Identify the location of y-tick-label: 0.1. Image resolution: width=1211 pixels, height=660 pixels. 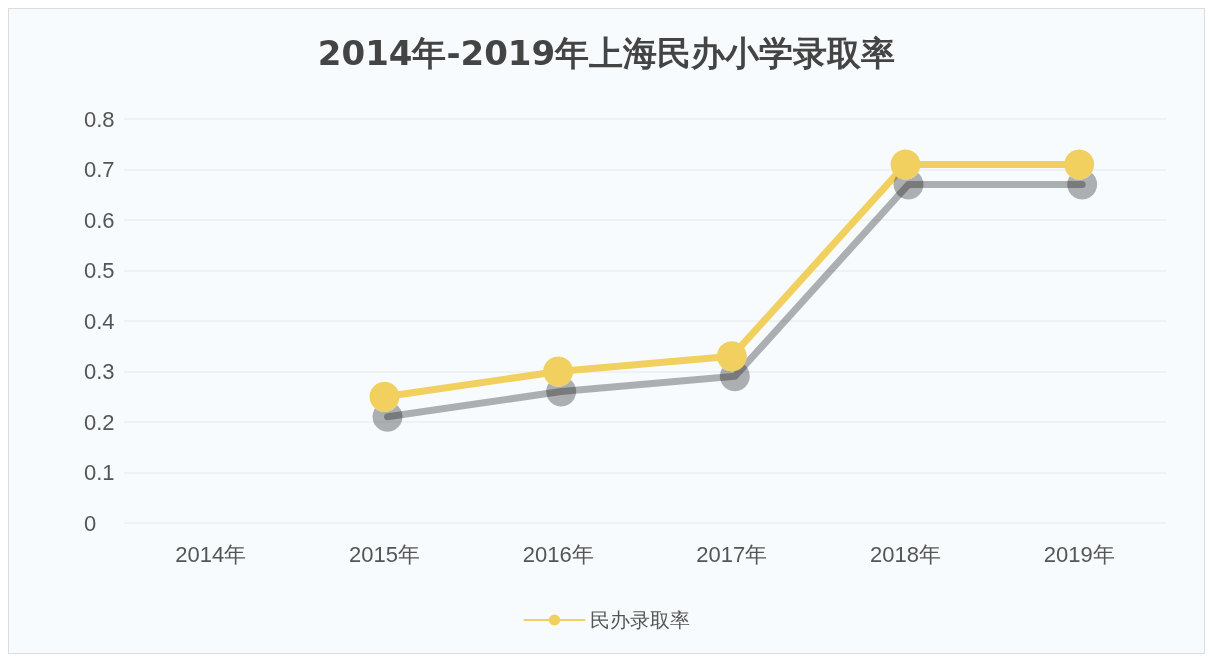
(99, 472).